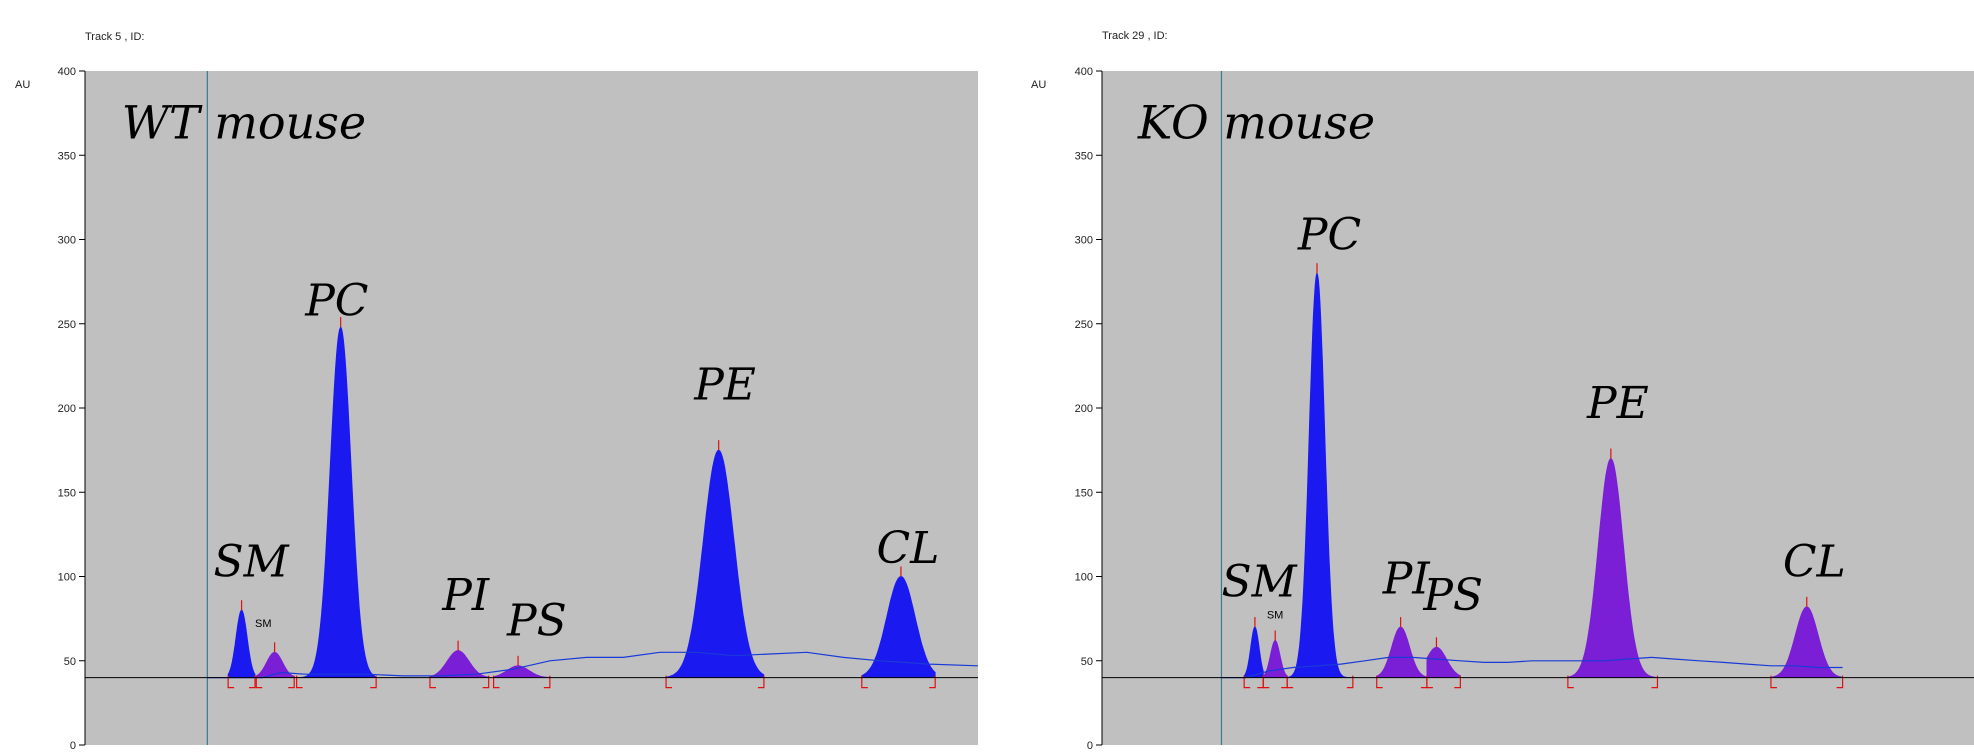 This screenshot has width=1974, height=754. What do you see at coordinates (1256, 122) in the screenshot?
I see `panel-title: KO mouse` at bounding box center [1256, 122].